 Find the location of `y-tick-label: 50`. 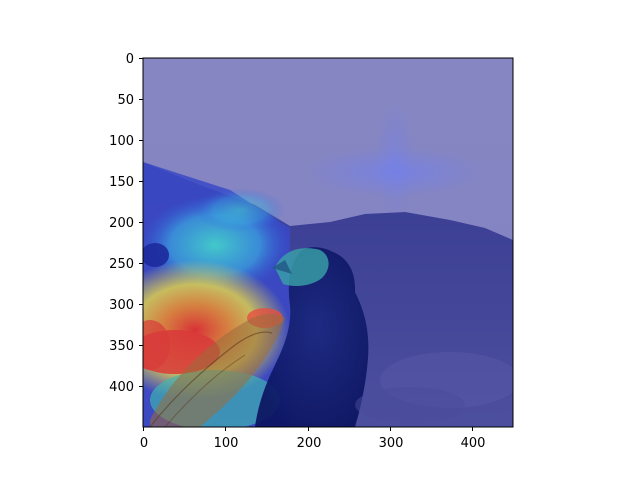

y-tick-label: 50 is located at coordinates (125, 100).